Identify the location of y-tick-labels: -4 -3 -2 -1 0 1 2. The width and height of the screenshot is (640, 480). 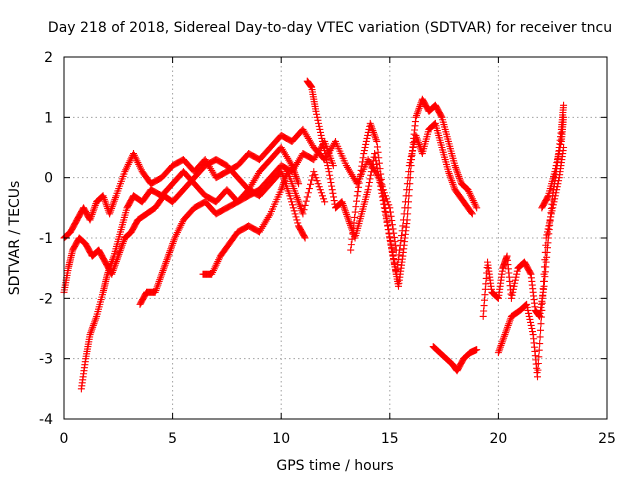
(46, 239).